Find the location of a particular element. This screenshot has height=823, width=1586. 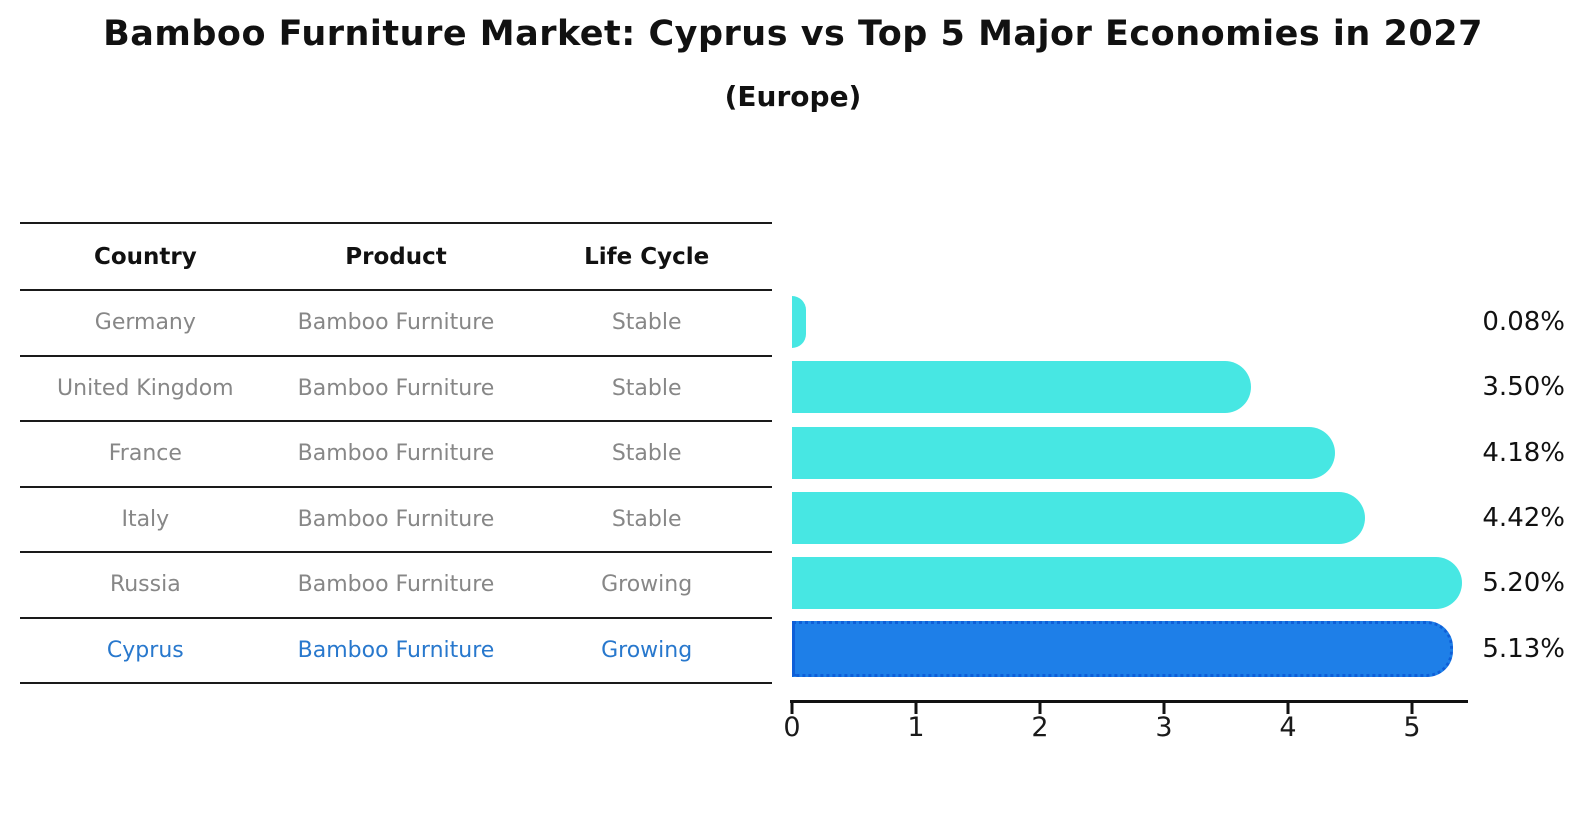

value-label-russia: 5.20% is located at coordinates (1523, 583).